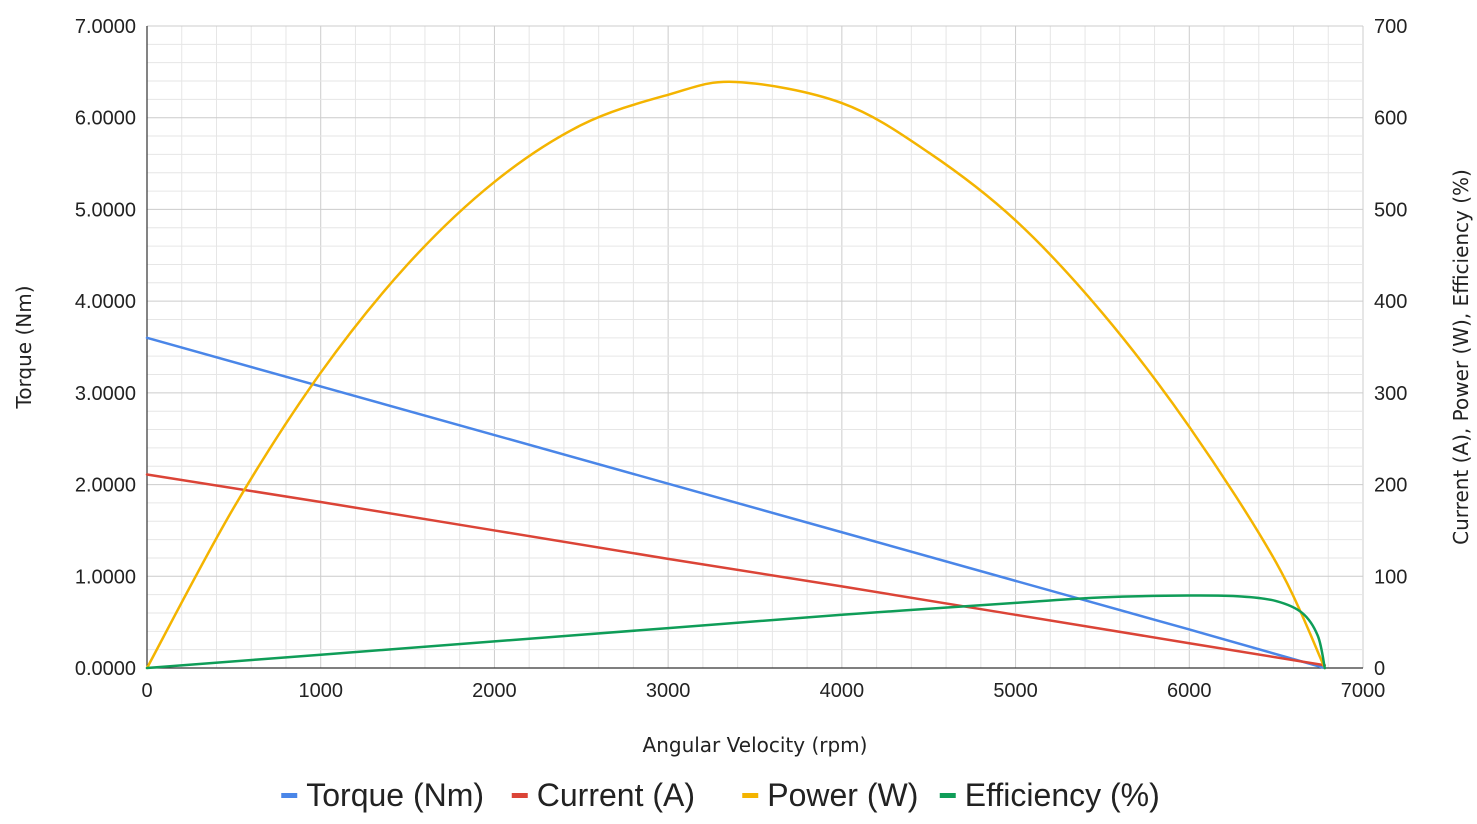 This screenshot has height=824, width=1477. I want to click on y-left-tick-label: 4.0000, so click(105, 302).